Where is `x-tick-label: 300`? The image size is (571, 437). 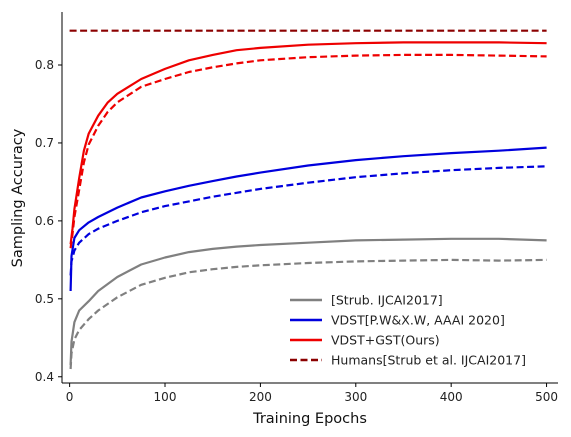
x-tick-label: 300 is located at coordinates (355, 397).